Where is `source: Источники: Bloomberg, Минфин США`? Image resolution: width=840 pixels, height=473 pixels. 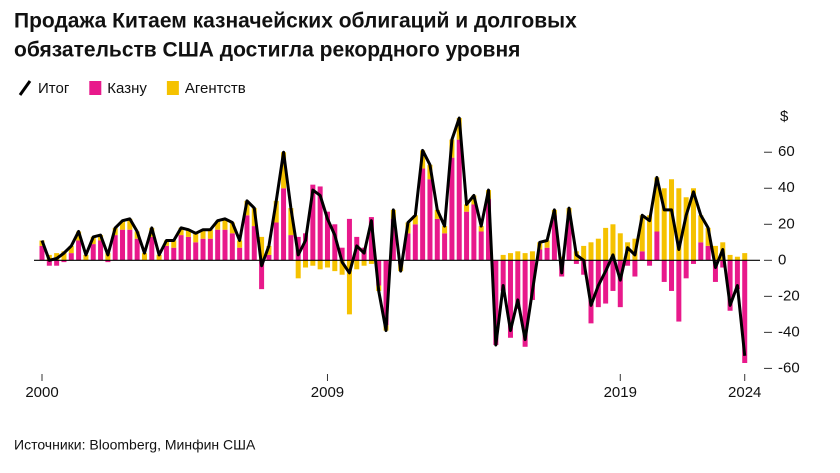
source: Источники: Bloomberg, Минфин США is located at coordinates (135, 445).